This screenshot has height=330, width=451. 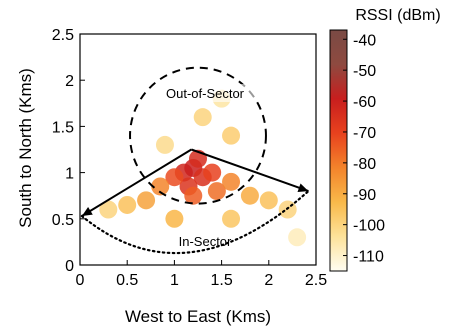 What do you see at coordinates (364, 40) in the screenshot?
I see `colorbar-tick-label: -40` at bounding box center [364, 40].